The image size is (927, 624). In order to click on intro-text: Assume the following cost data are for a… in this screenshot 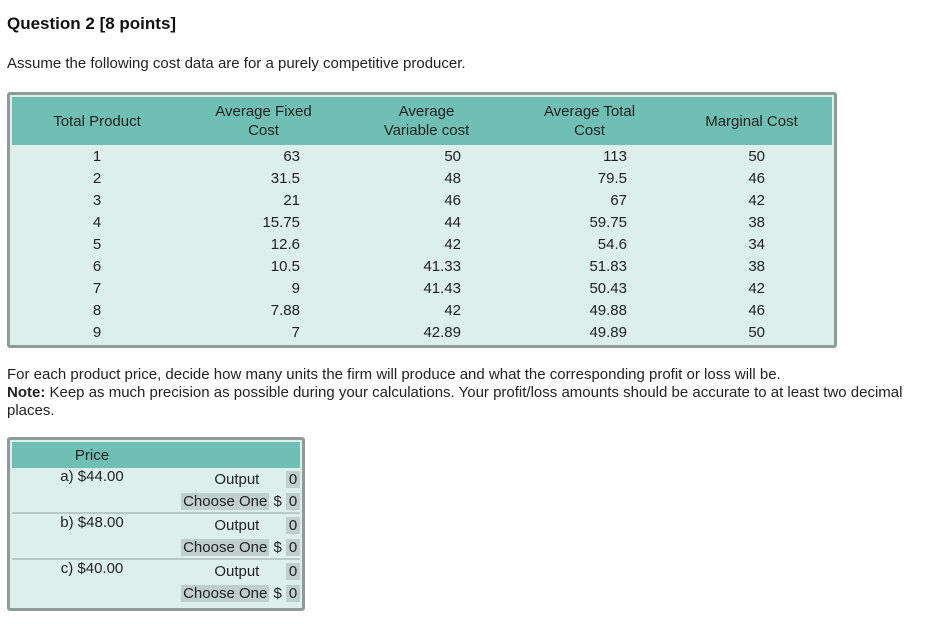, I will do `click(236, 63)`.